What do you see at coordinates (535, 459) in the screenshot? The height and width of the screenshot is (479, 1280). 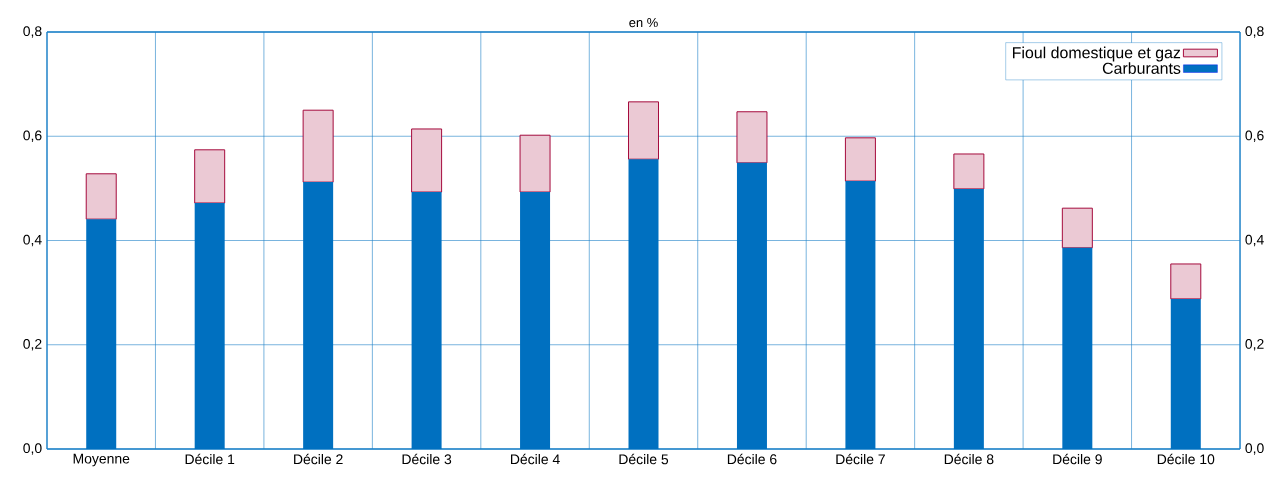 I see `x-tick-label: Décile 4` at bounding box center [535, 459].